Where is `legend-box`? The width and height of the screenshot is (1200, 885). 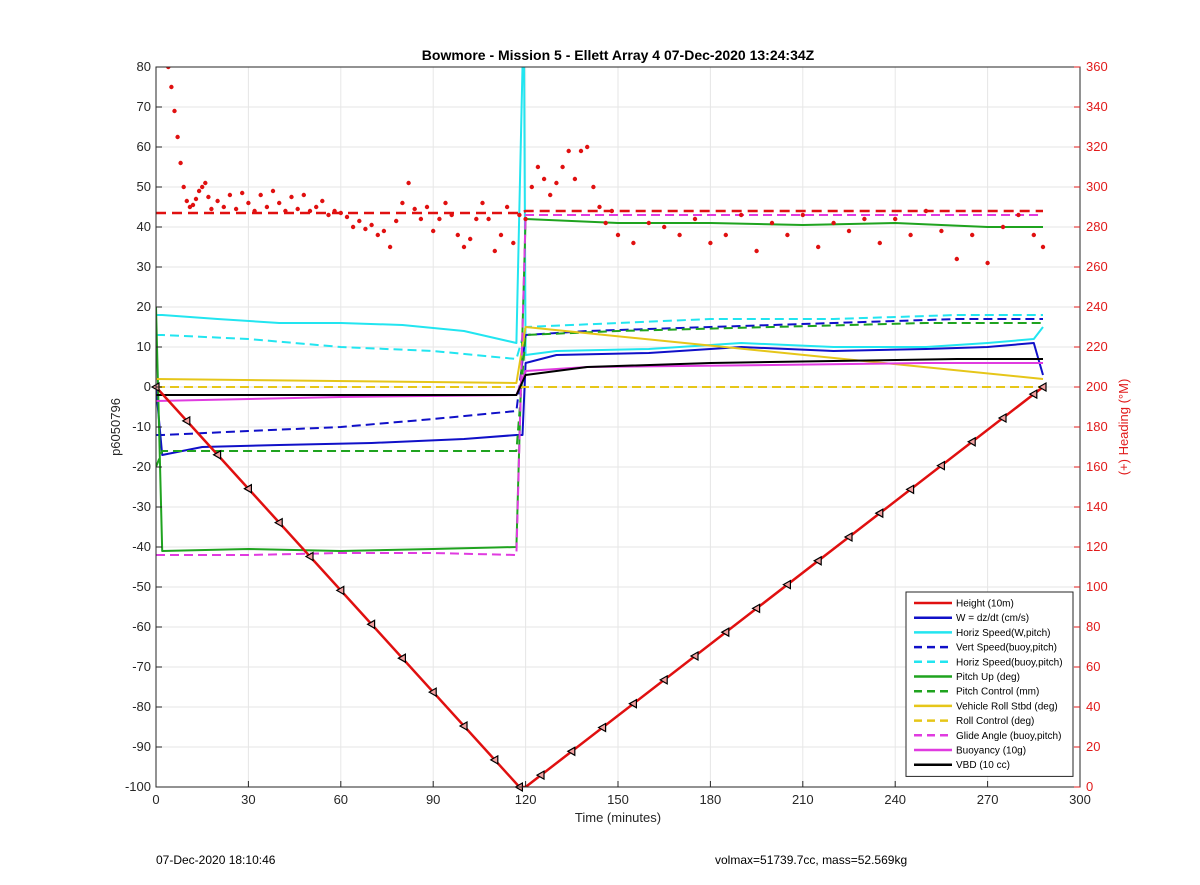 legend-box is located at coordinates (989, 684).